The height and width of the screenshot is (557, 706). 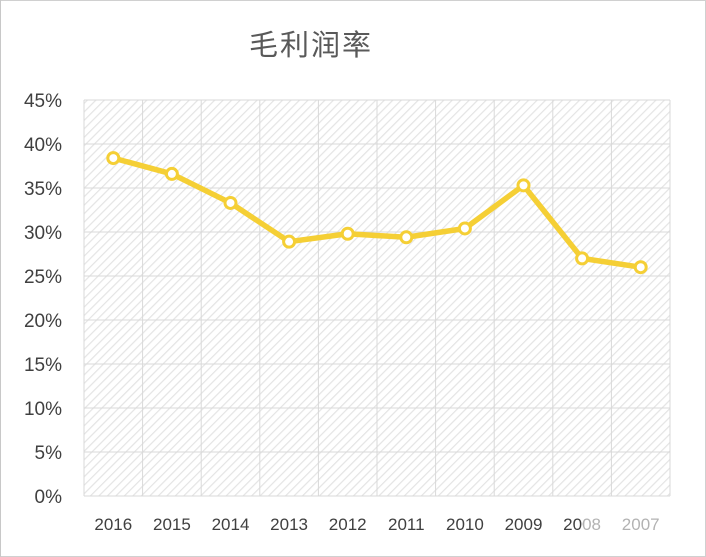 What do you see at coordinates (311, 45) in the screenshot?
I see `chart-title: 毛利润率` at bounding box center [311, 45].